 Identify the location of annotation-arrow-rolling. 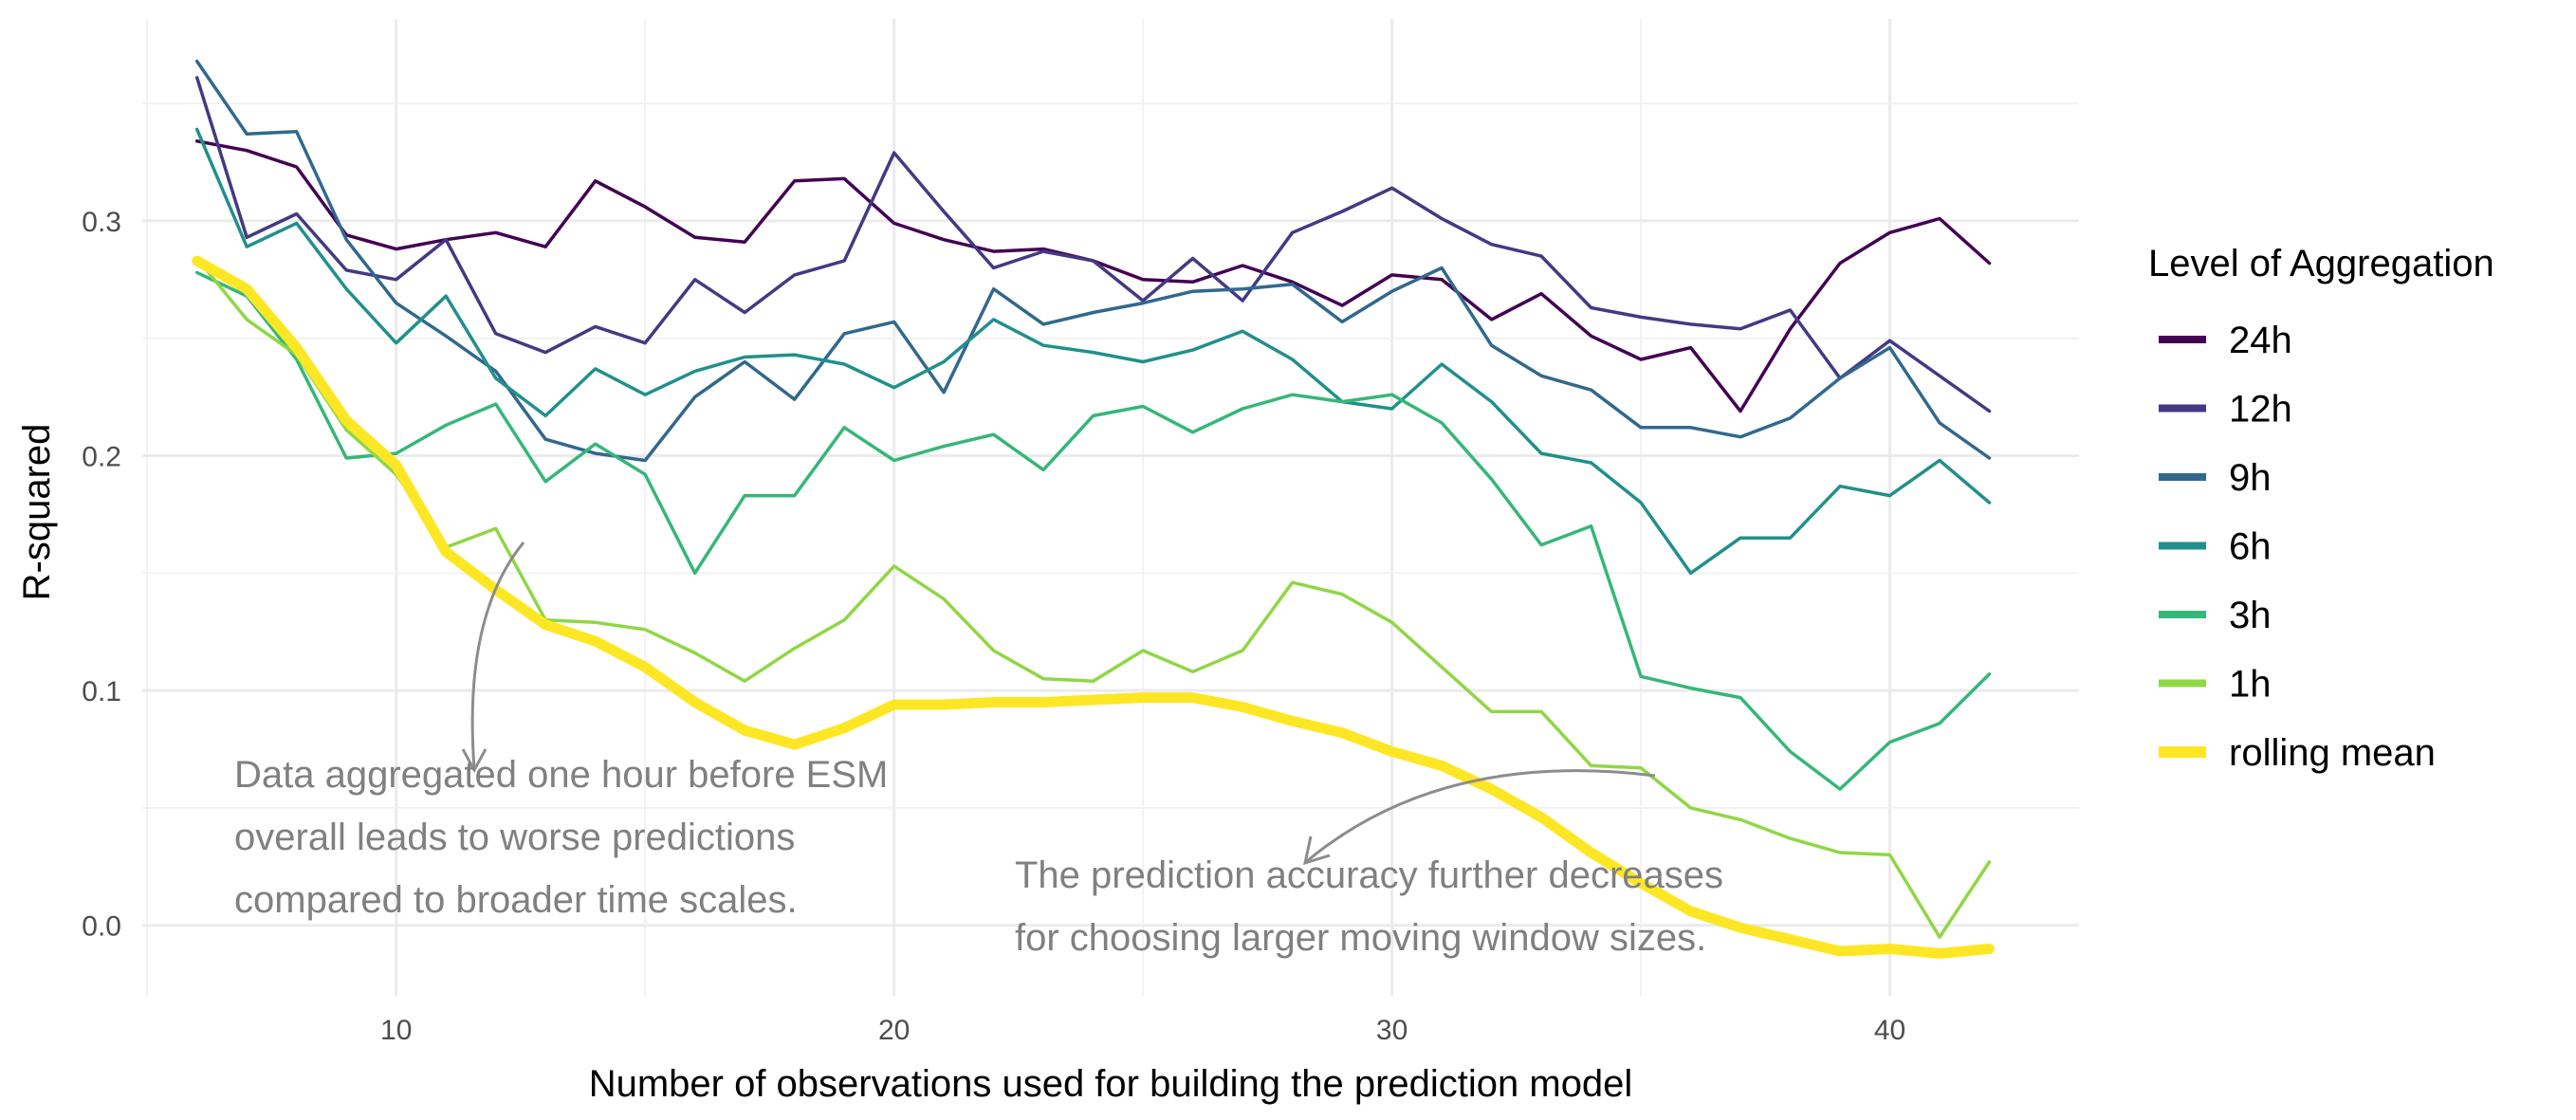
(1481, 816).